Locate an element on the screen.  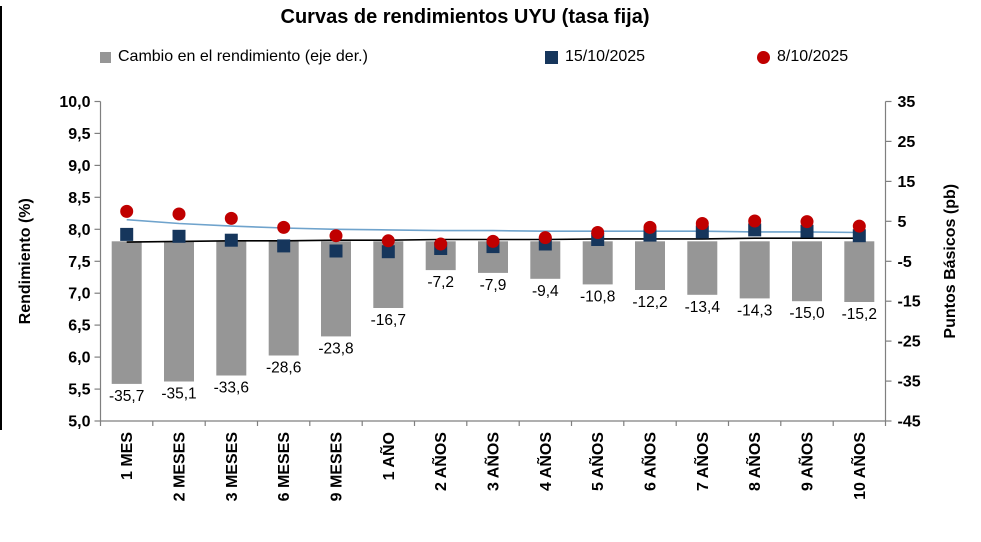
category-label: 3 AÑOS is located at coordinates (493, 461).